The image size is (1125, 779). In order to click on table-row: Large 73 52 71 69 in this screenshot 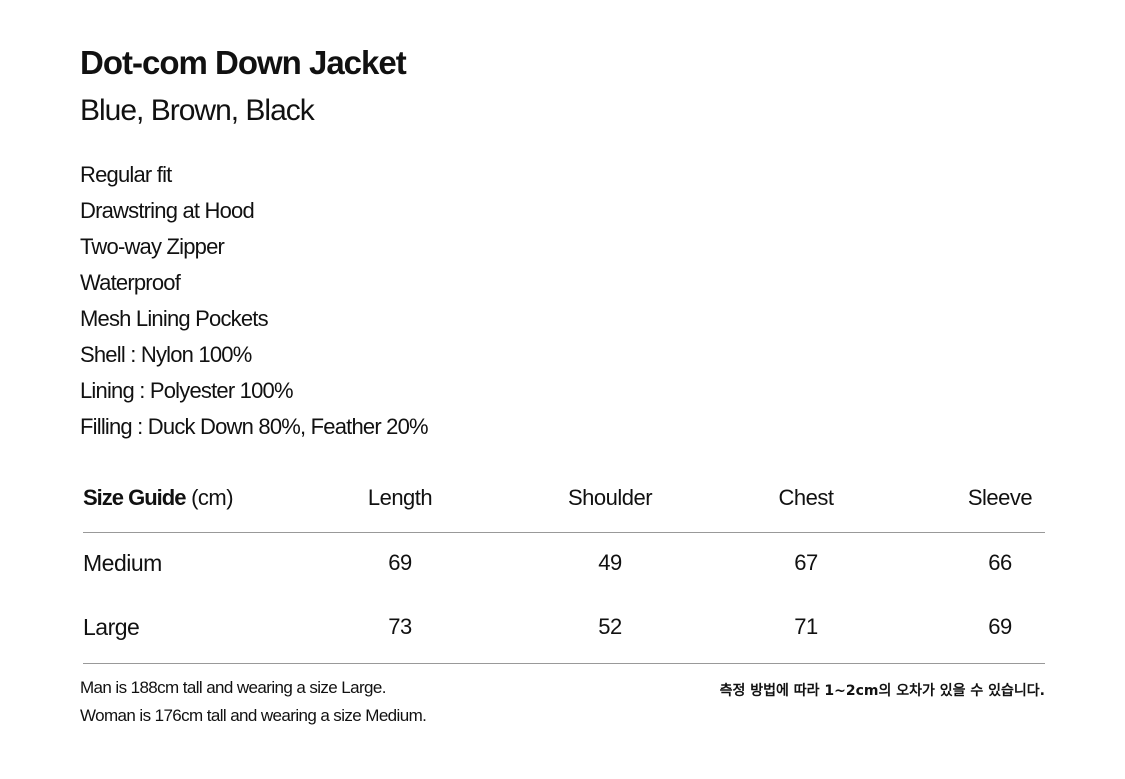, I will do `click(564, 632)`.